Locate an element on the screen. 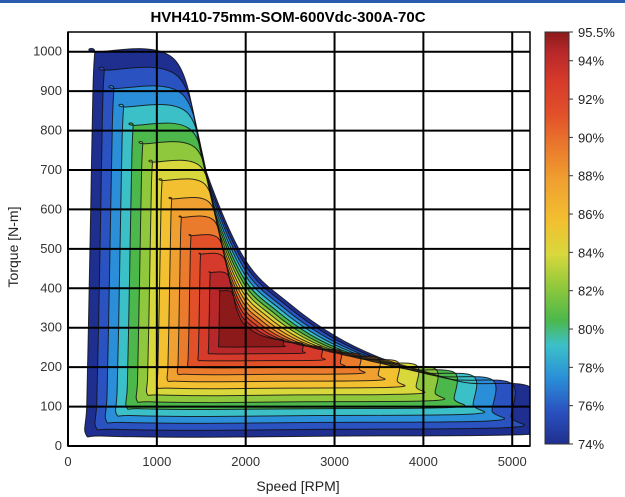 The height and width of the screenshot is (497, 625). chart-title: HVH410-75mm-SOM-600Vdc-300A-70C is located at coordinates (287, 17).